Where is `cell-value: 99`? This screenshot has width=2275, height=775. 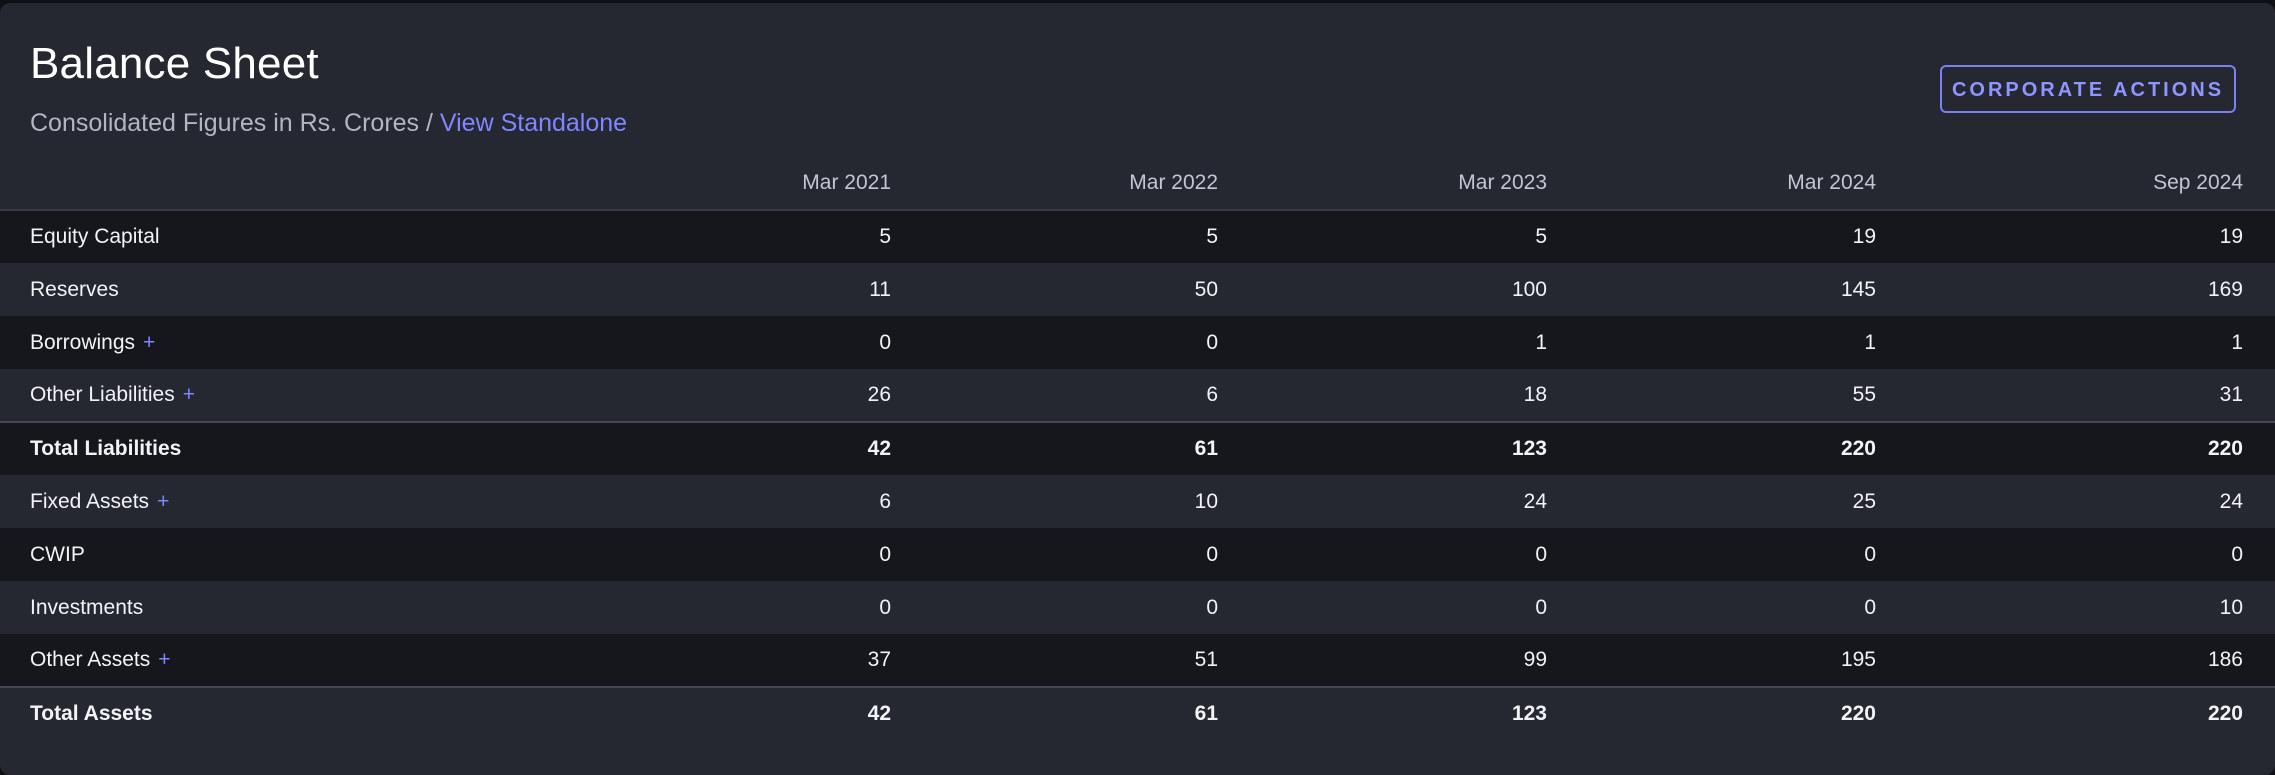 cell-value: 99 is located at coordinates (1535, 659).